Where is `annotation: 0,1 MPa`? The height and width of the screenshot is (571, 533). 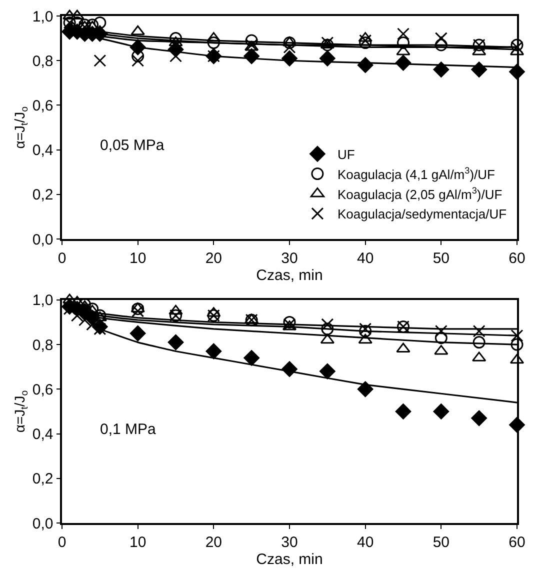
annotation: 0,1 MPa is located at coordinates (128, 429).